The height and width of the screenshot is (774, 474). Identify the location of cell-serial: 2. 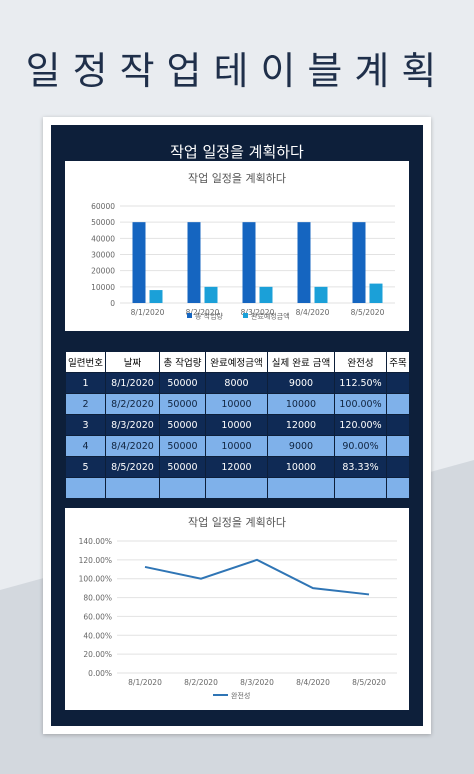
(85, 404).